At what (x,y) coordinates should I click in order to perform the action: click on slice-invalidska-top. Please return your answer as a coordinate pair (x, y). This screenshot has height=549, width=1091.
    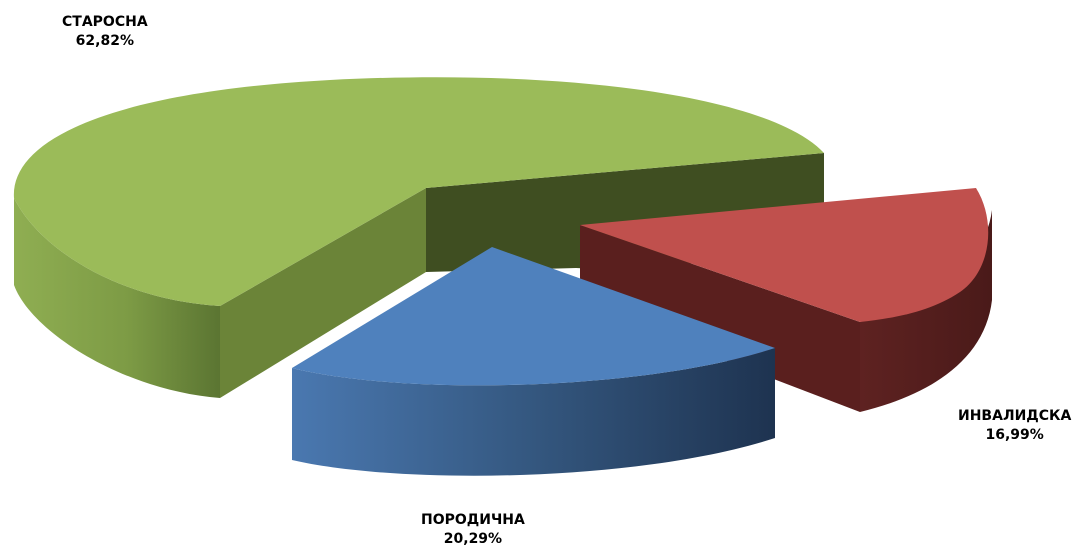
    Looking at the image, I should click on (784, 255).